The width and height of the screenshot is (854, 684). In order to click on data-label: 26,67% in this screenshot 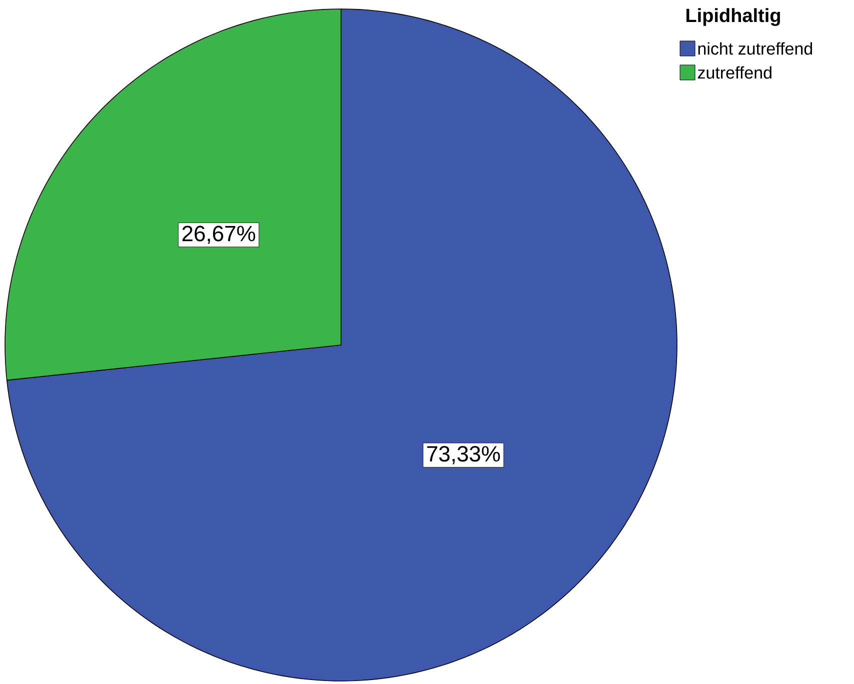, I will do `click(219, 235)`.